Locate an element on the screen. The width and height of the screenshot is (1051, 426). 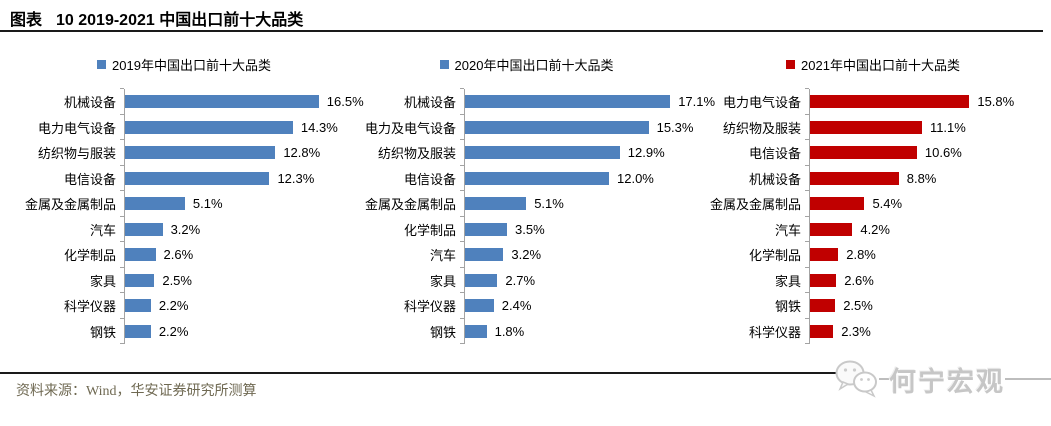
bar-row: 电力电气设备 15.8% is located at coordinates (873, 101).